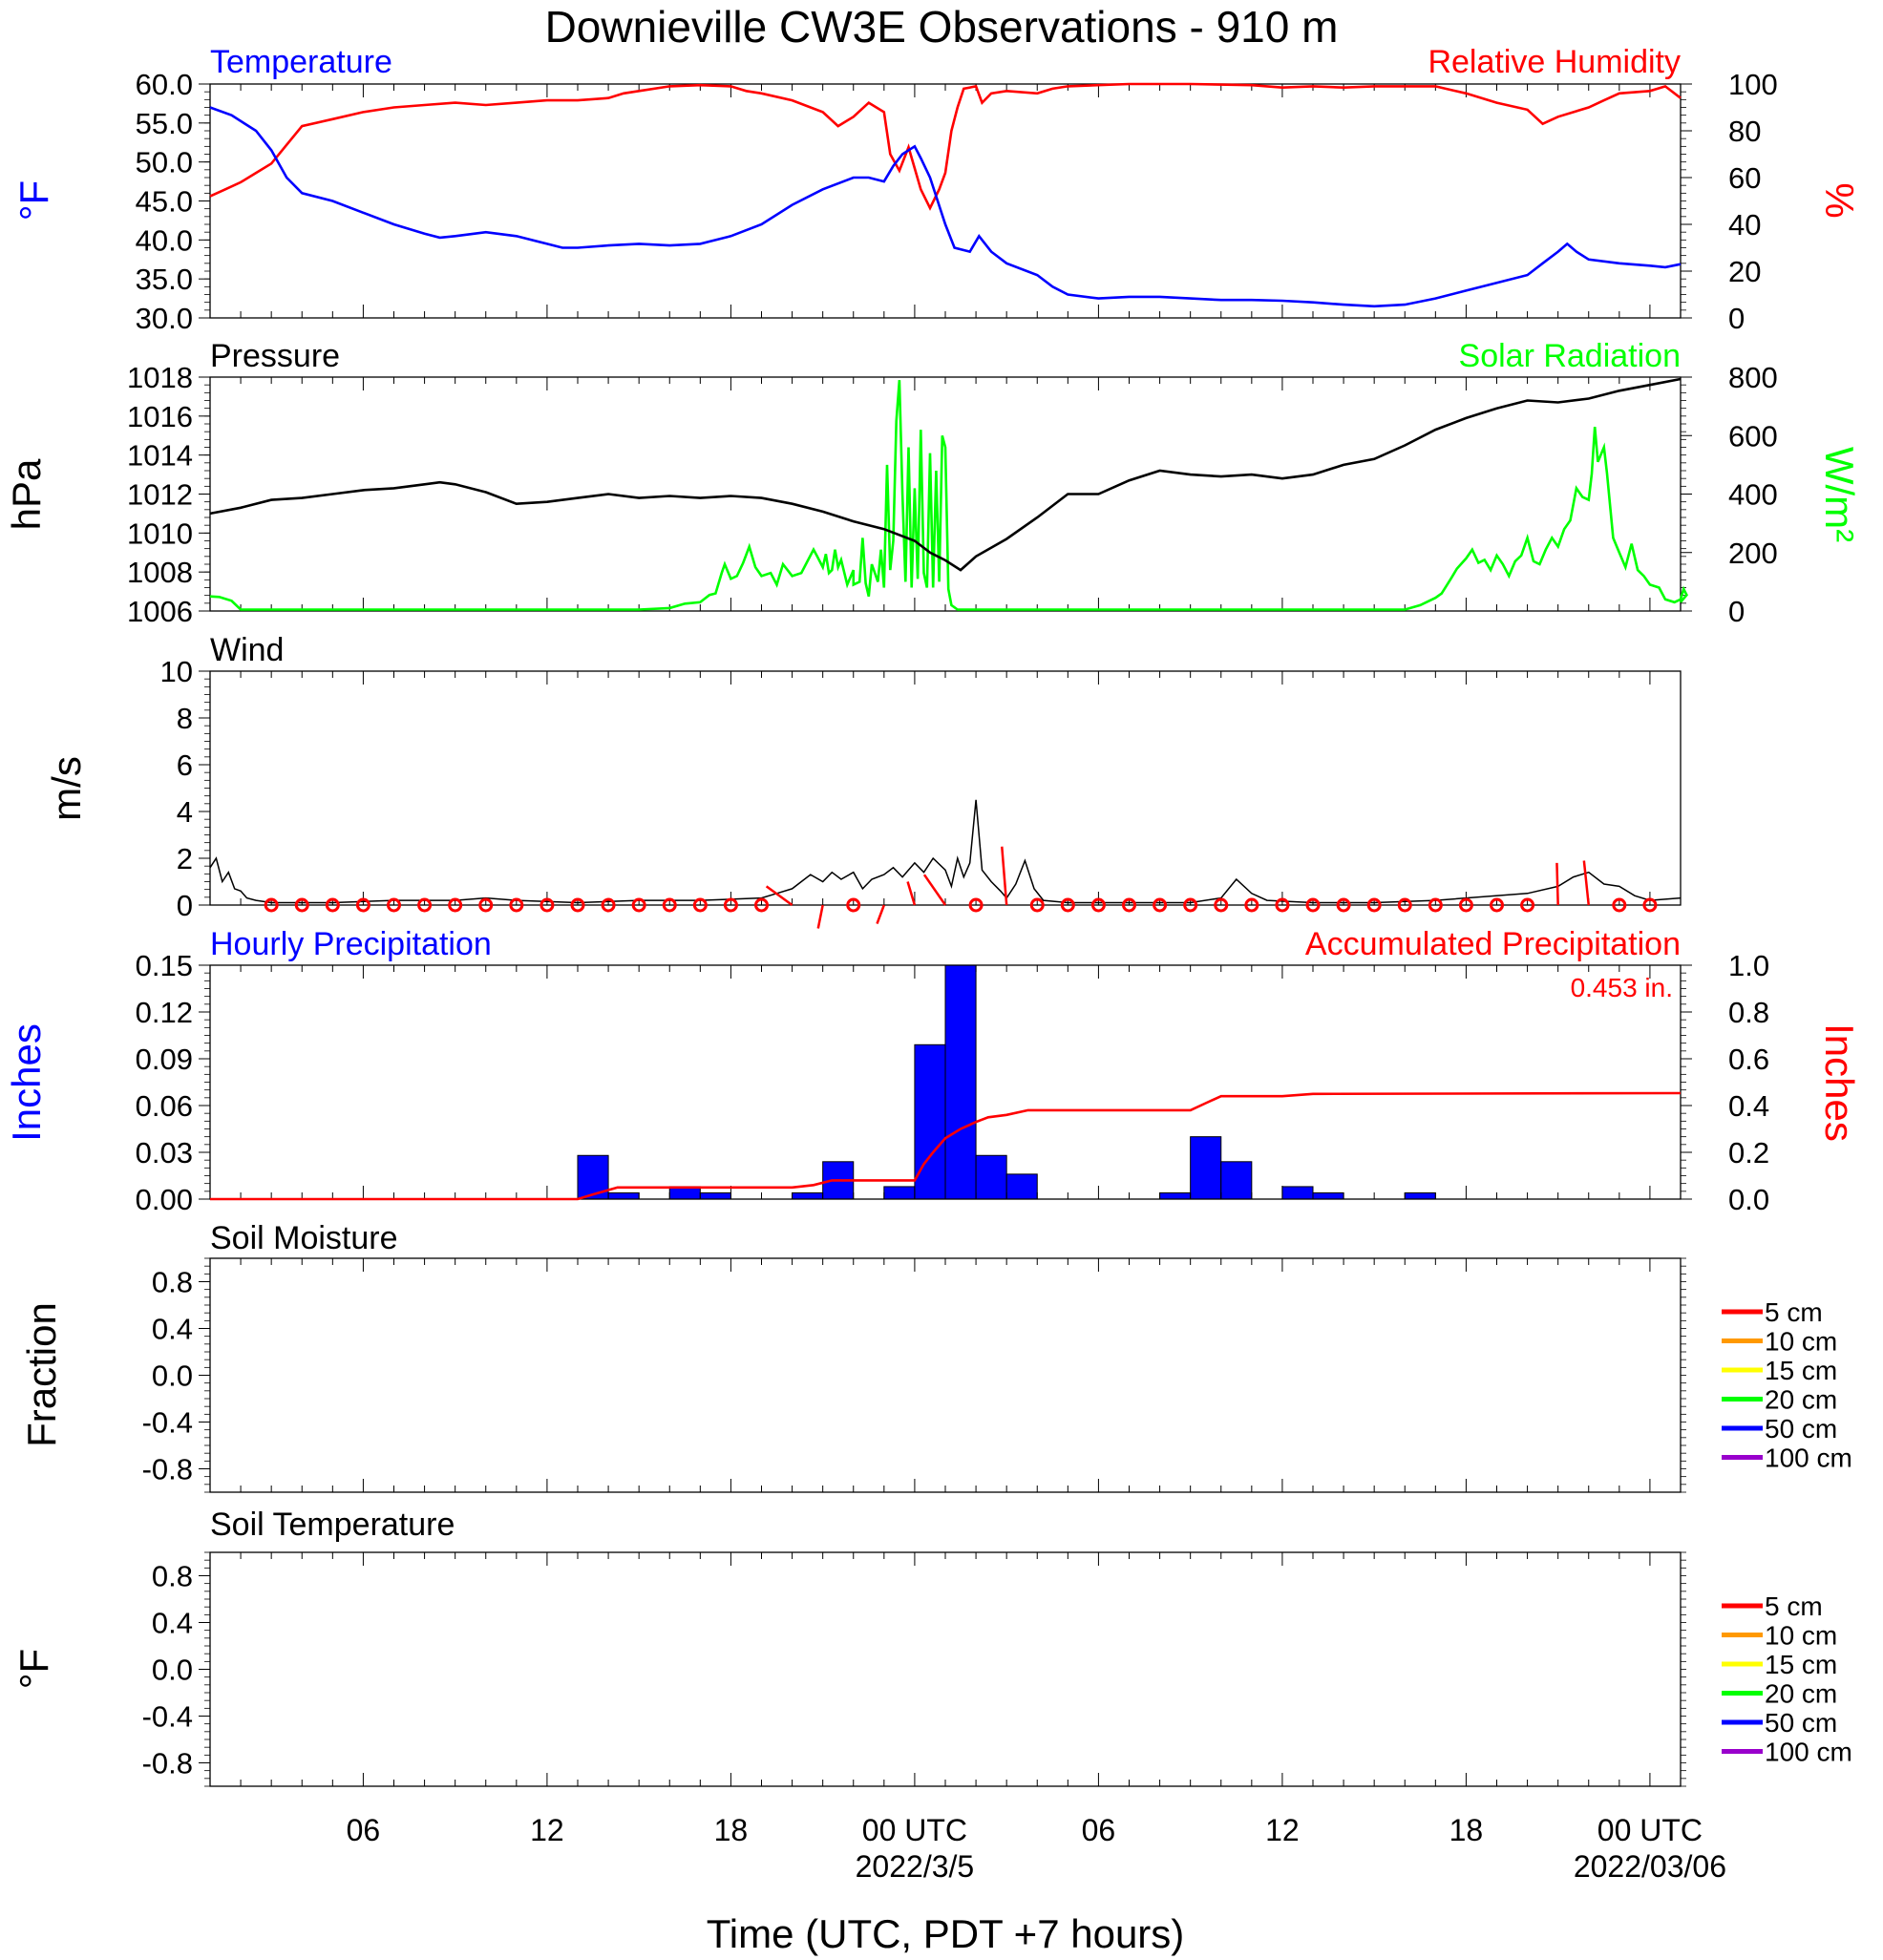 Image resolution: width=1883 pixels, height=1960 pixels. What do you see at coordinates (185, 718) in the screenshot?
I see `y-tick-label: 8` at bounding box center [185, 718].